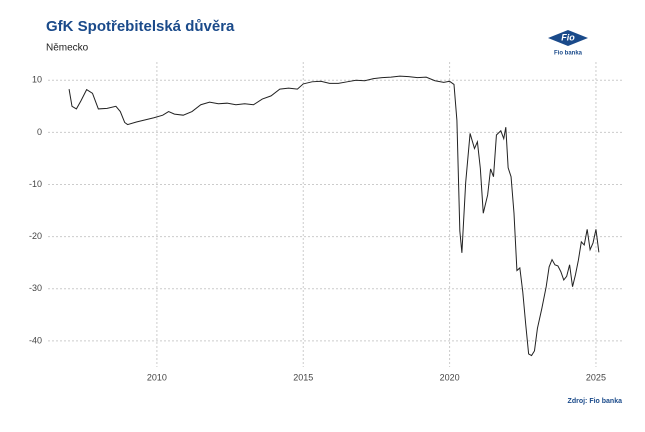 This screenshot has height=432, width=645. What do you see at coordinates (67, 48) in the screenshot?
I see `chart-subtitle: Německo` at bounding box center [67, 48].